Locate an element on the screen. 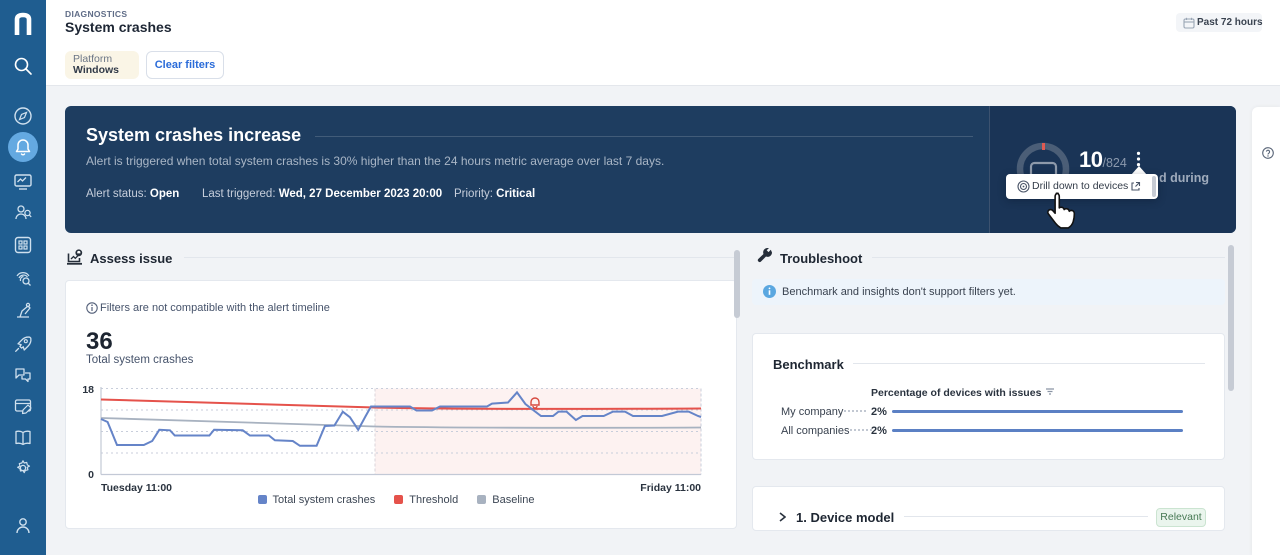 The height and width of the screenshot is (555, 1280). svg-text: 0 is located at coordinates (91, 474).